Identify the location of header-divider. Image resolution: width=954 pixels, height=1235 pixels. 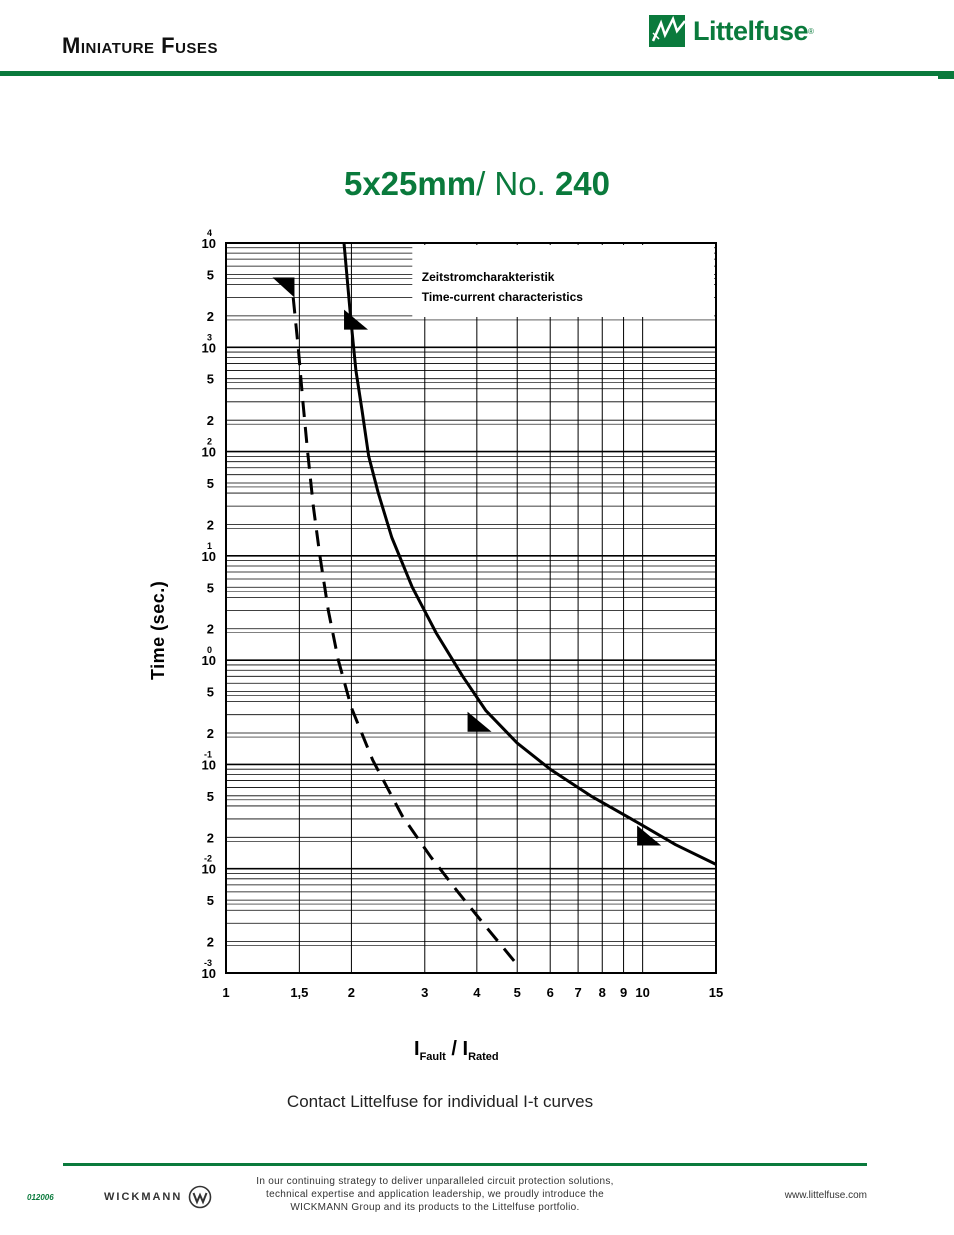
(477, 73).